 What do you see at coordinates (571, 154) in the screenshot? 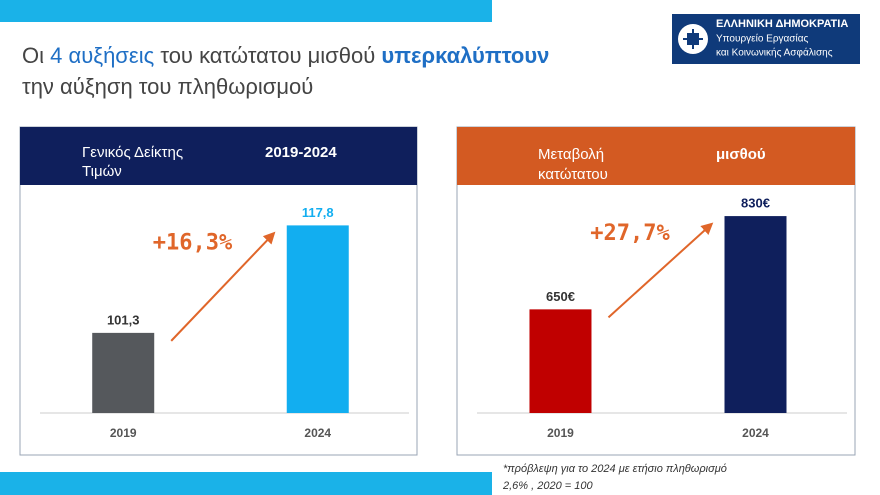
I see `chart-title: Μεταβολή` at bounding box center [571, 154].